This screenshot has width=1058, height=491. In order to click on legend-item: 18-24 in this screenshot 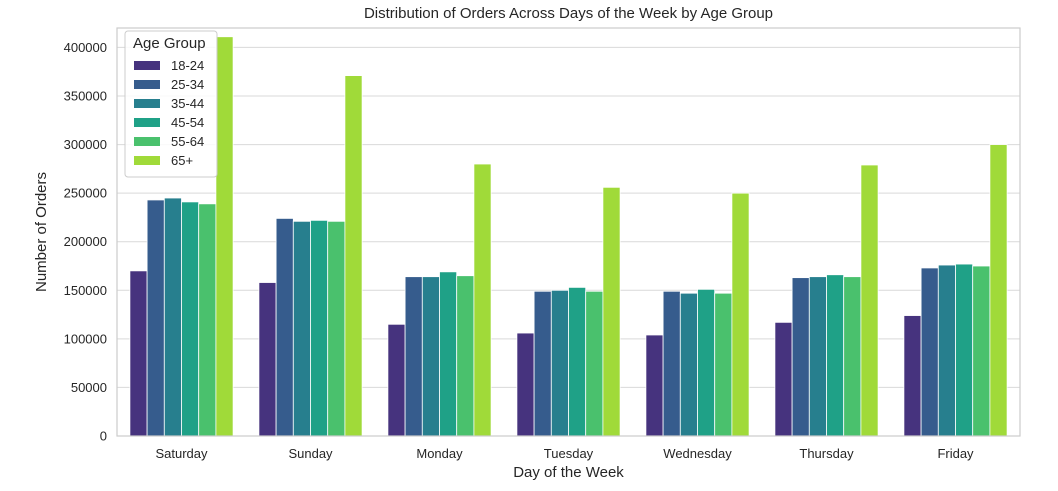, I will do `click(169, 65)`.